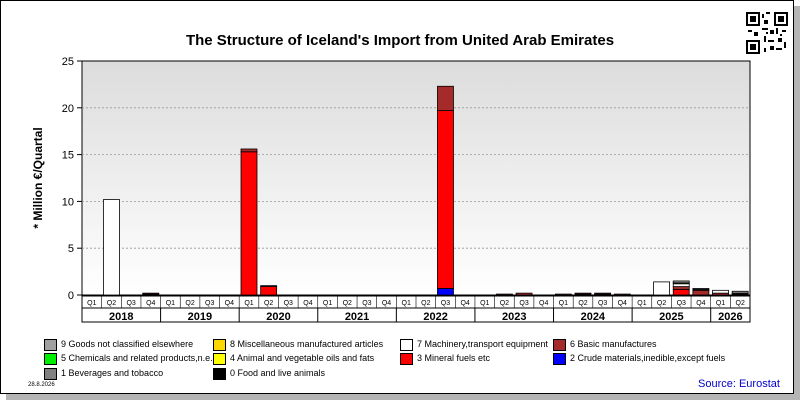 The image size is (800, 400). Describe the element at coordinates (278, 373) in the screenshot. I see `legend-label: 0 Food and live animals` at that location.